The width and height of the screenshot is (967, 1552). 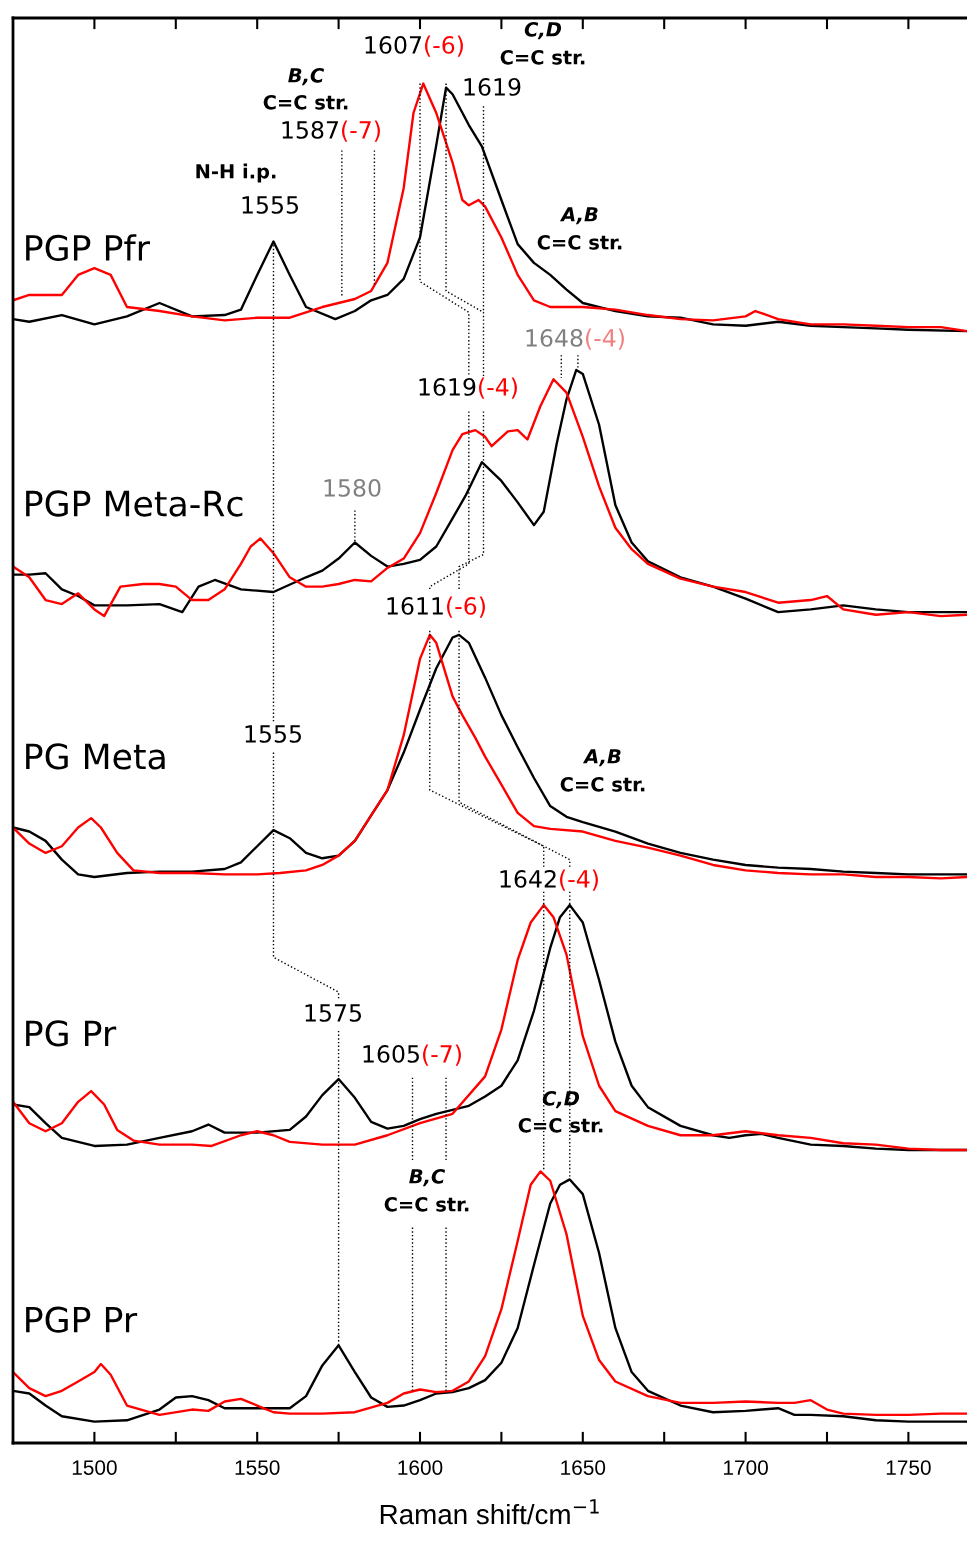 What do you see at coordinates (236, 173) in the screenshot?
I see `annotation: N-H i.p.` at bounding box center [236, 173].